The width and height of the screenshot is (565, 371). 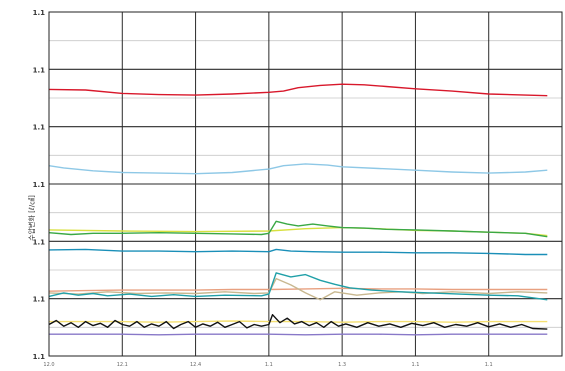 I want to click on x-tick-label: 1.3, so click(x=342, y=365).